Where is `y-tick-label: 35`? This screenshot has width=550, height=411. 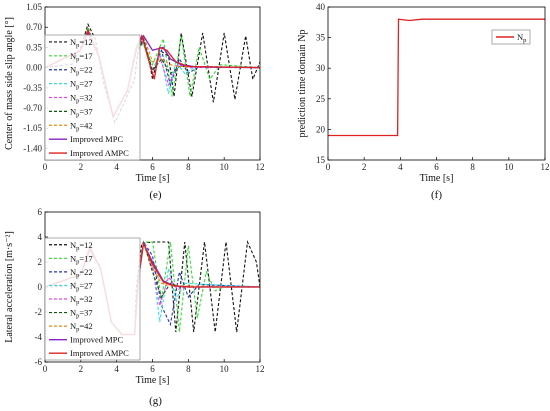 y-tick-label: 35 is located at coordinates (321, 38).